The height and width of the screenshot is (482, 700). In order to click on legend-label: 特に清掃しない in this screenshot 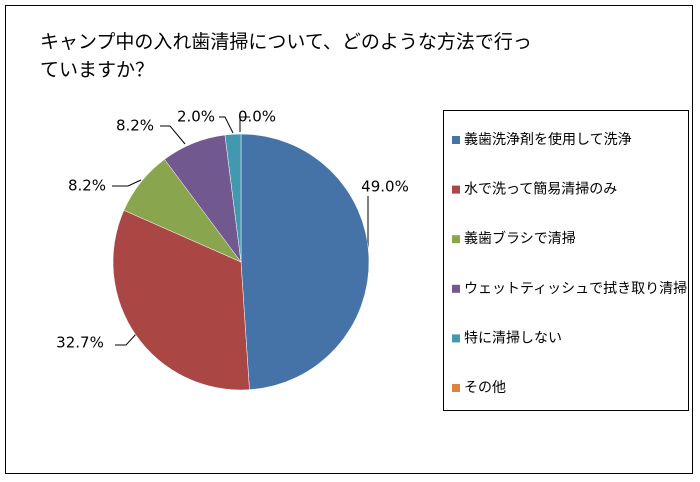, I will do `click(513, 337)`.